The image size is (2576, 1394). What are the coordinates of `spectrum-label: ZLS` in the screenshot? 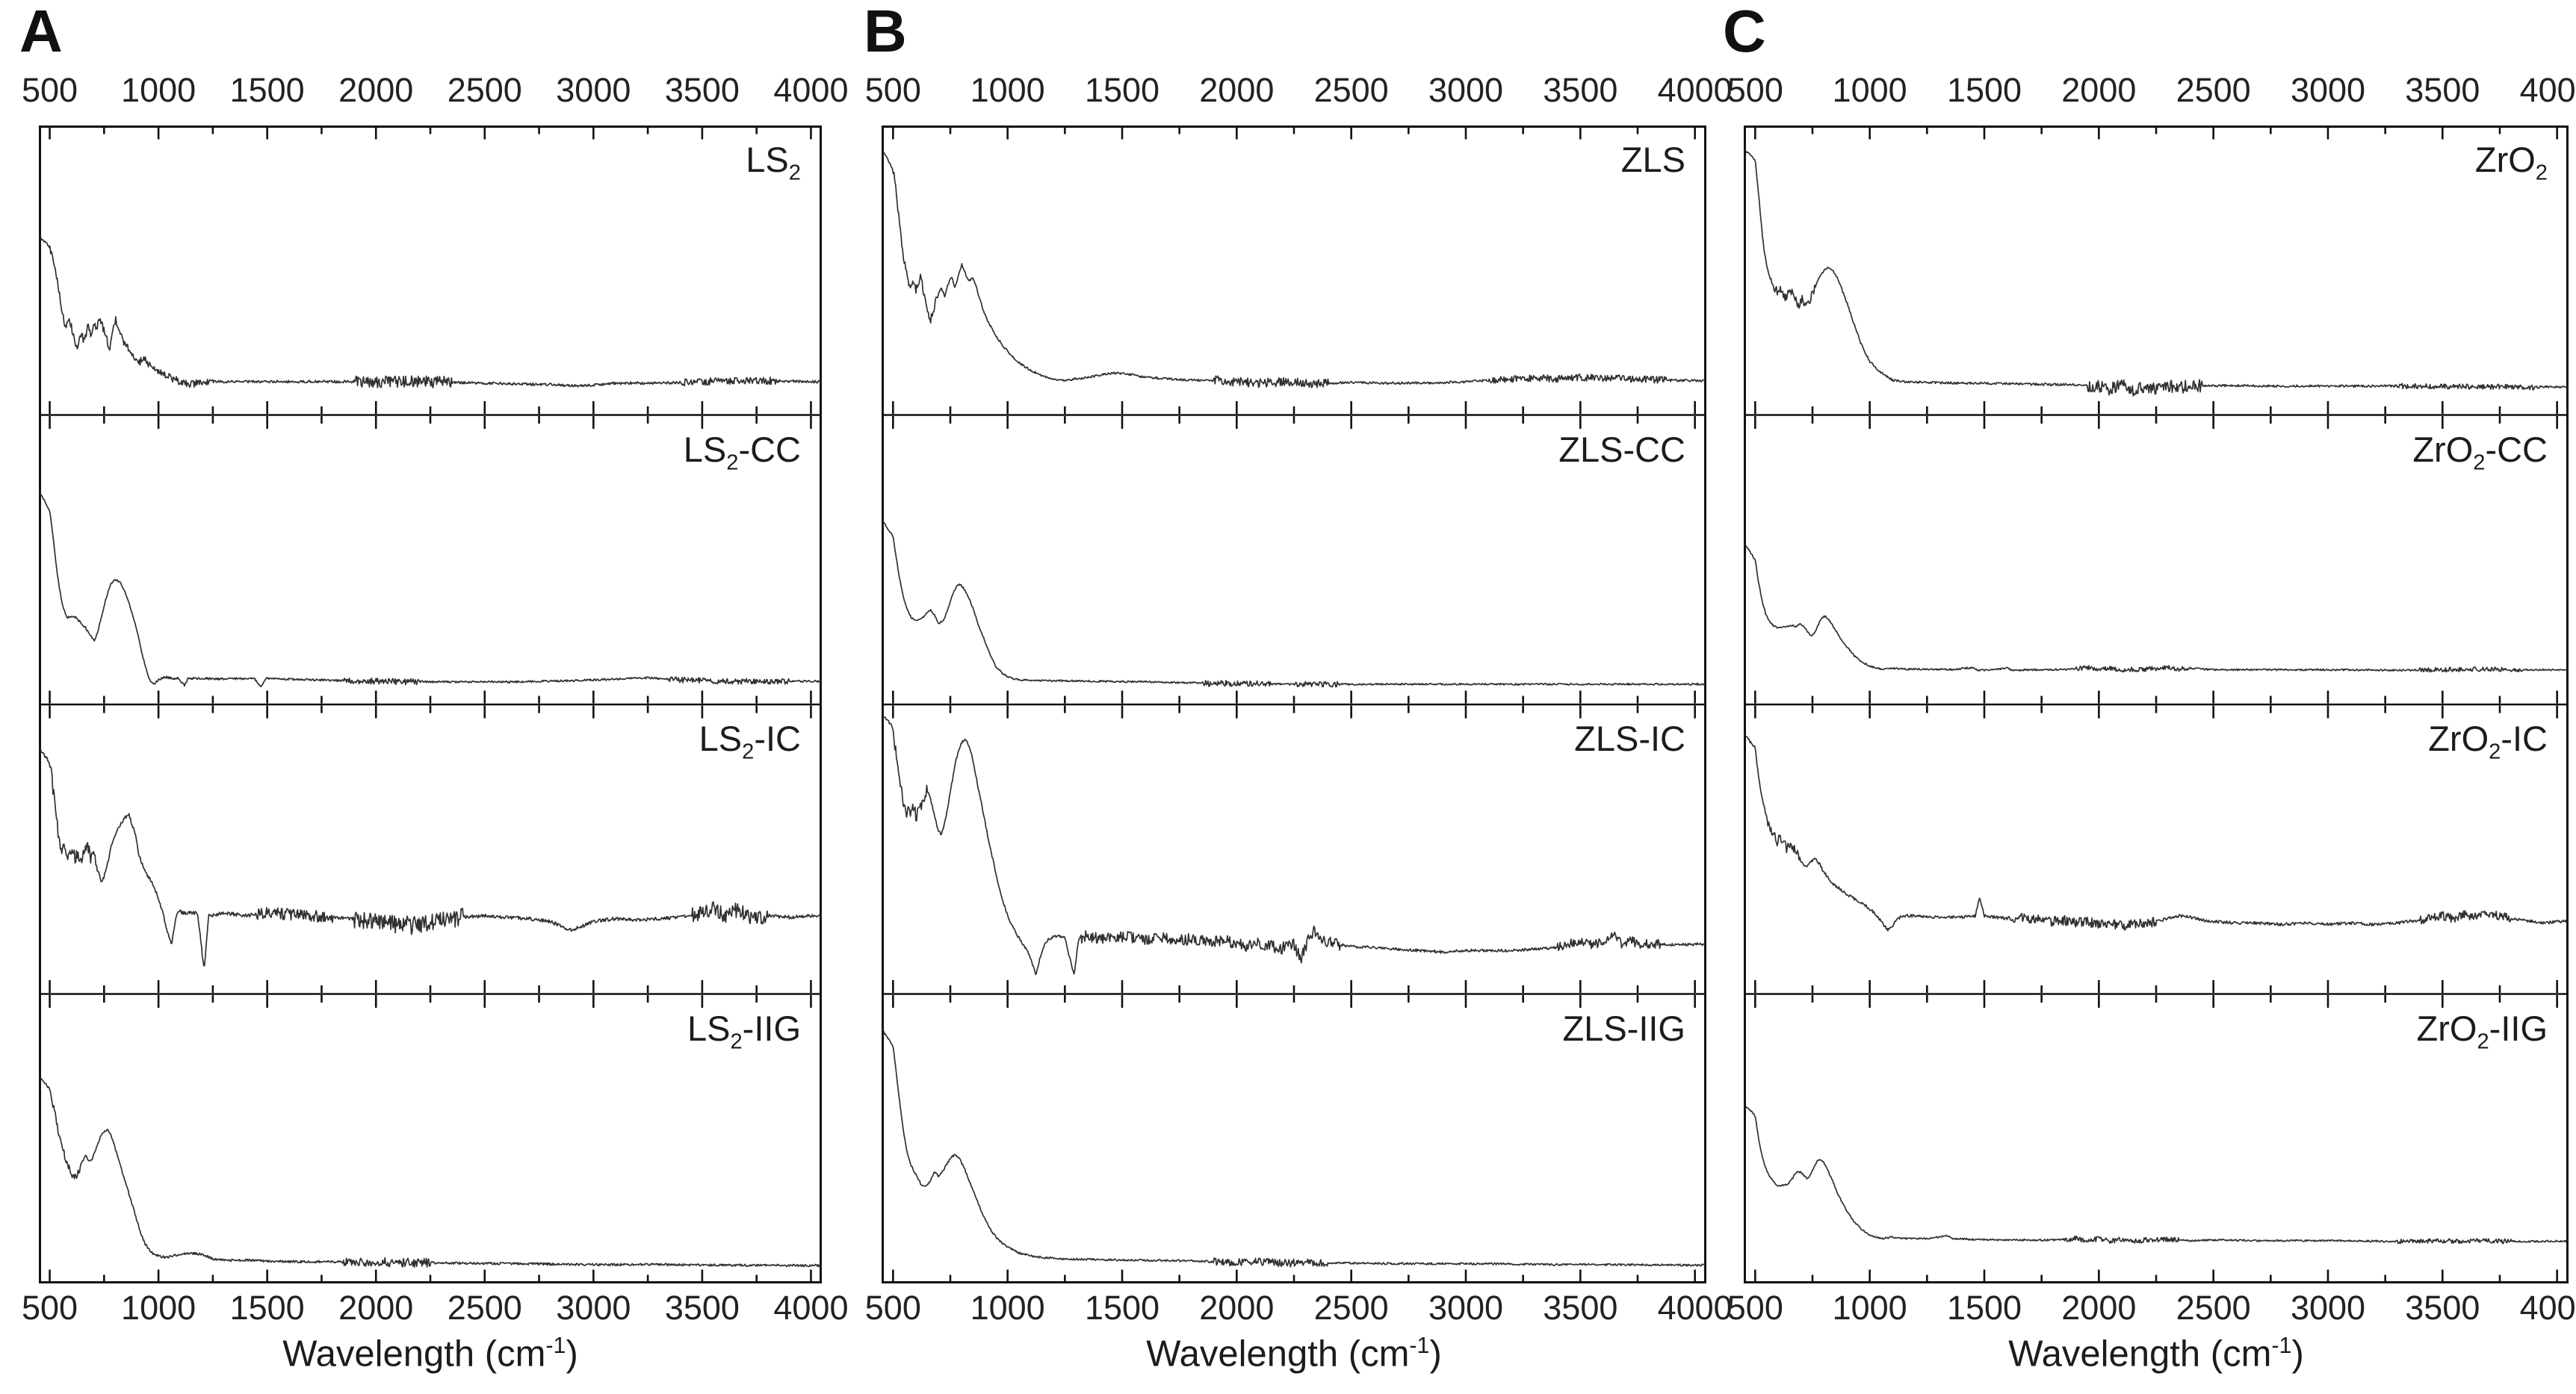 It's located at (1652, 159).